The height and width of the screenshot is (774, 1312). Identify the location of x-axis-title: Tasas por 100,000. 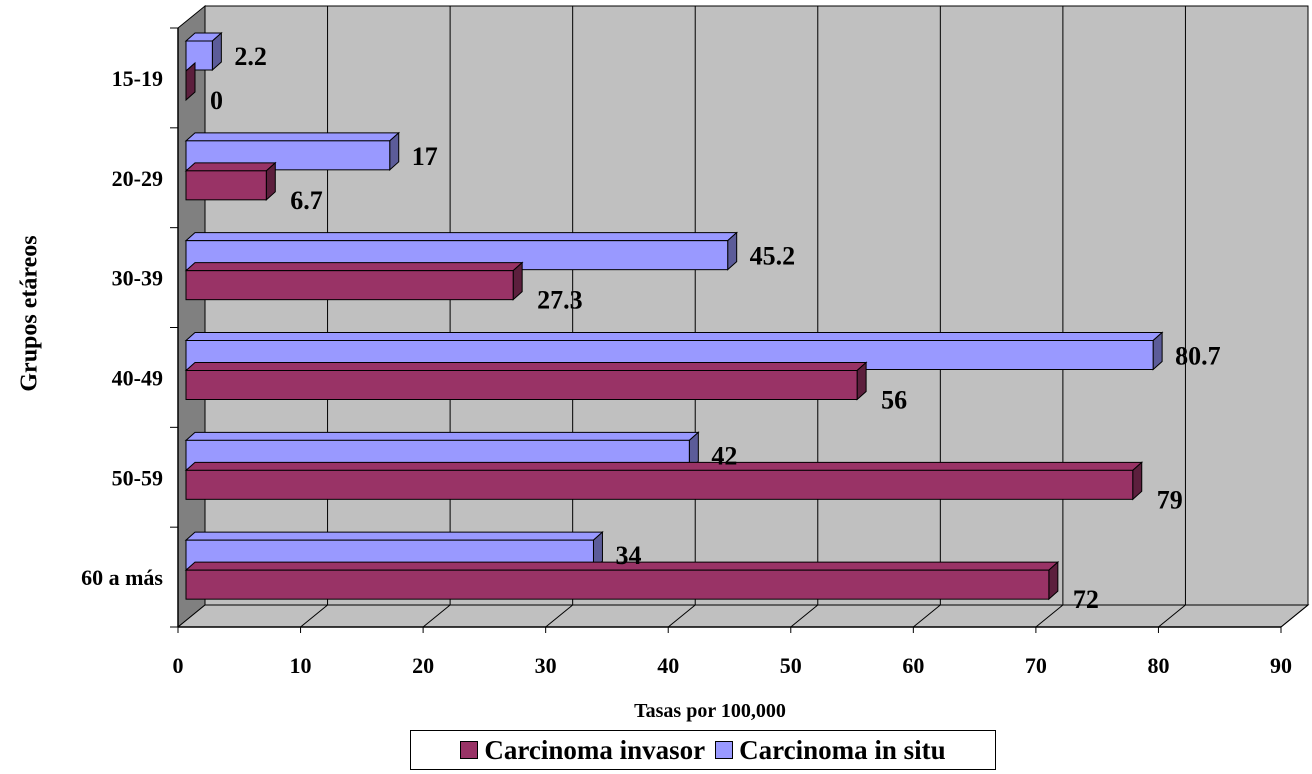
(710, 711).